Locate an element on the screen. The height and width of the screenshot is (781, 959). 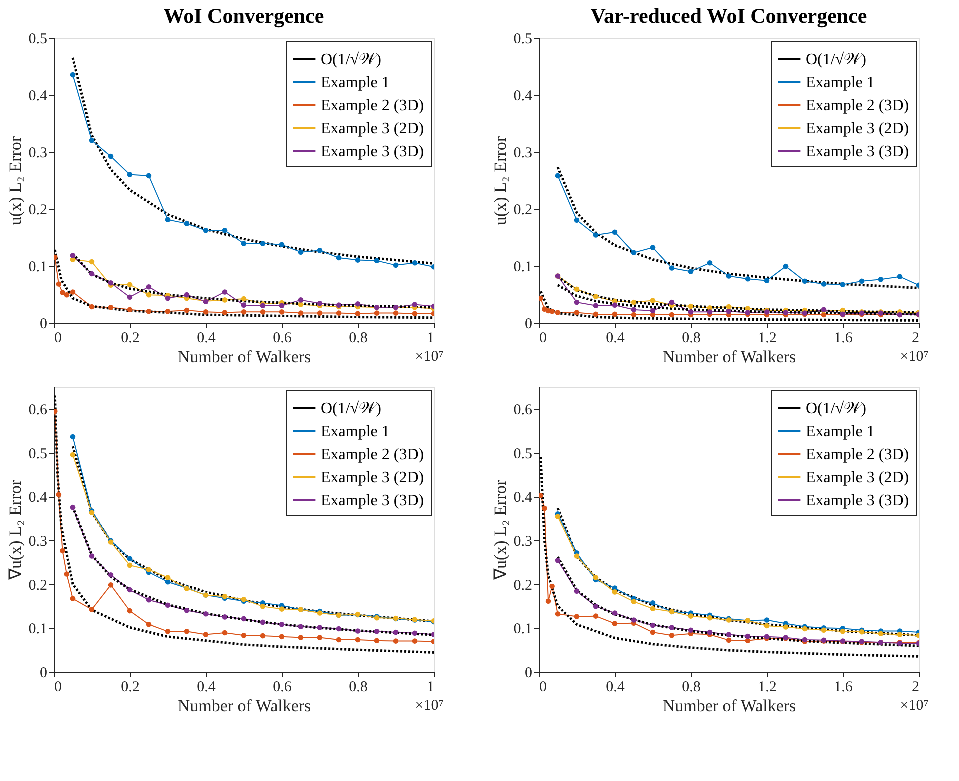
chart-title: Var-reduced WoI Convergence is located at coordinates (729, 16).